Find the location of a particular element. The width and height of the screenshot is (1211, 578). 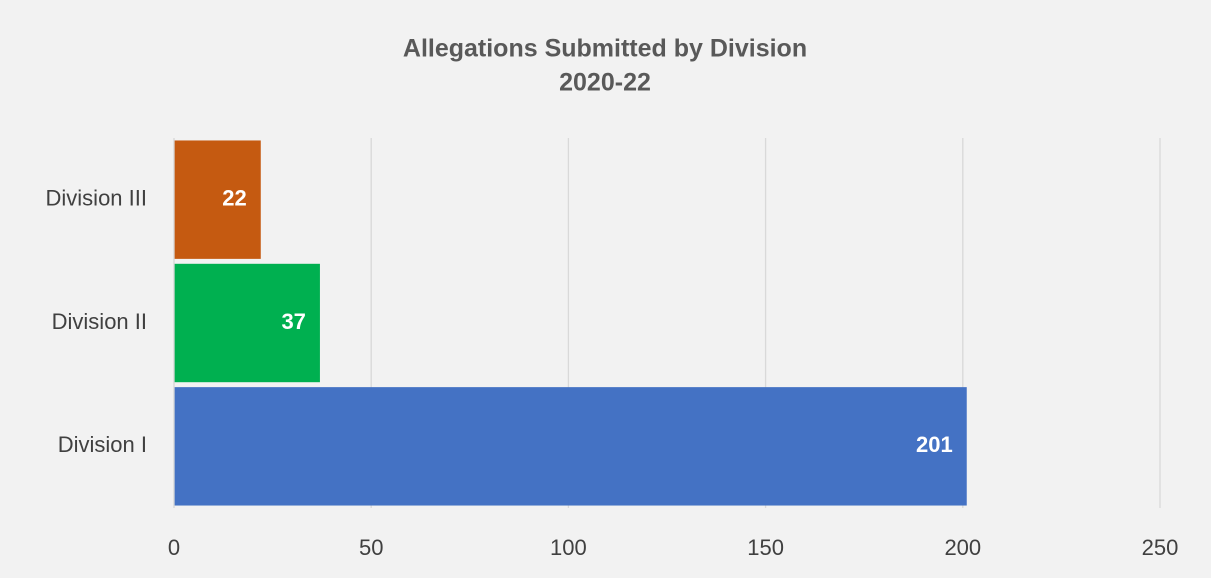

y-tick-label: Division II is located at coordinates (99, 321).